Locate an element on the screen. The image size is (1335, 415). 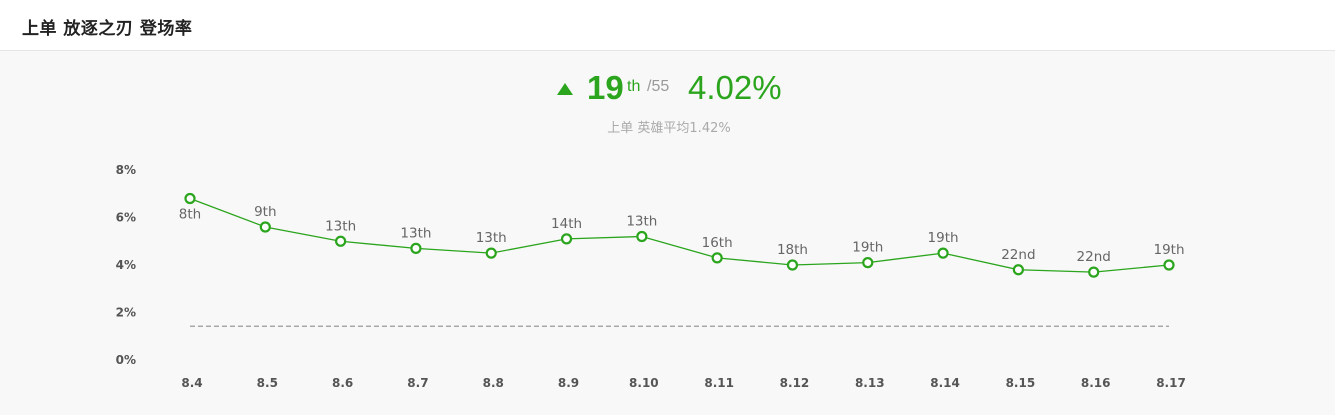
x-tick-label: 8.12 is located at coordinates (795, 383).